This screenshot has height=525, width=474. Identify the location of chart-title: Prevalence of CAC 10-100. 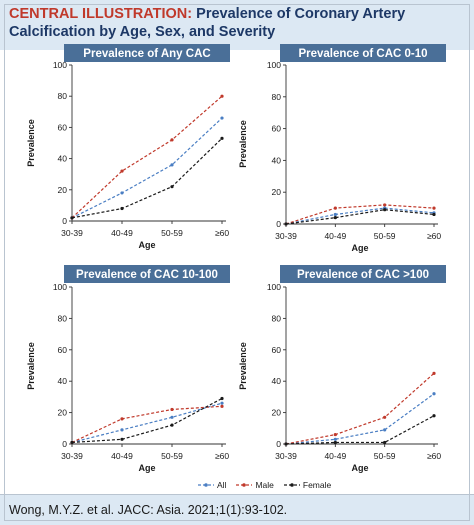
(147, 275).